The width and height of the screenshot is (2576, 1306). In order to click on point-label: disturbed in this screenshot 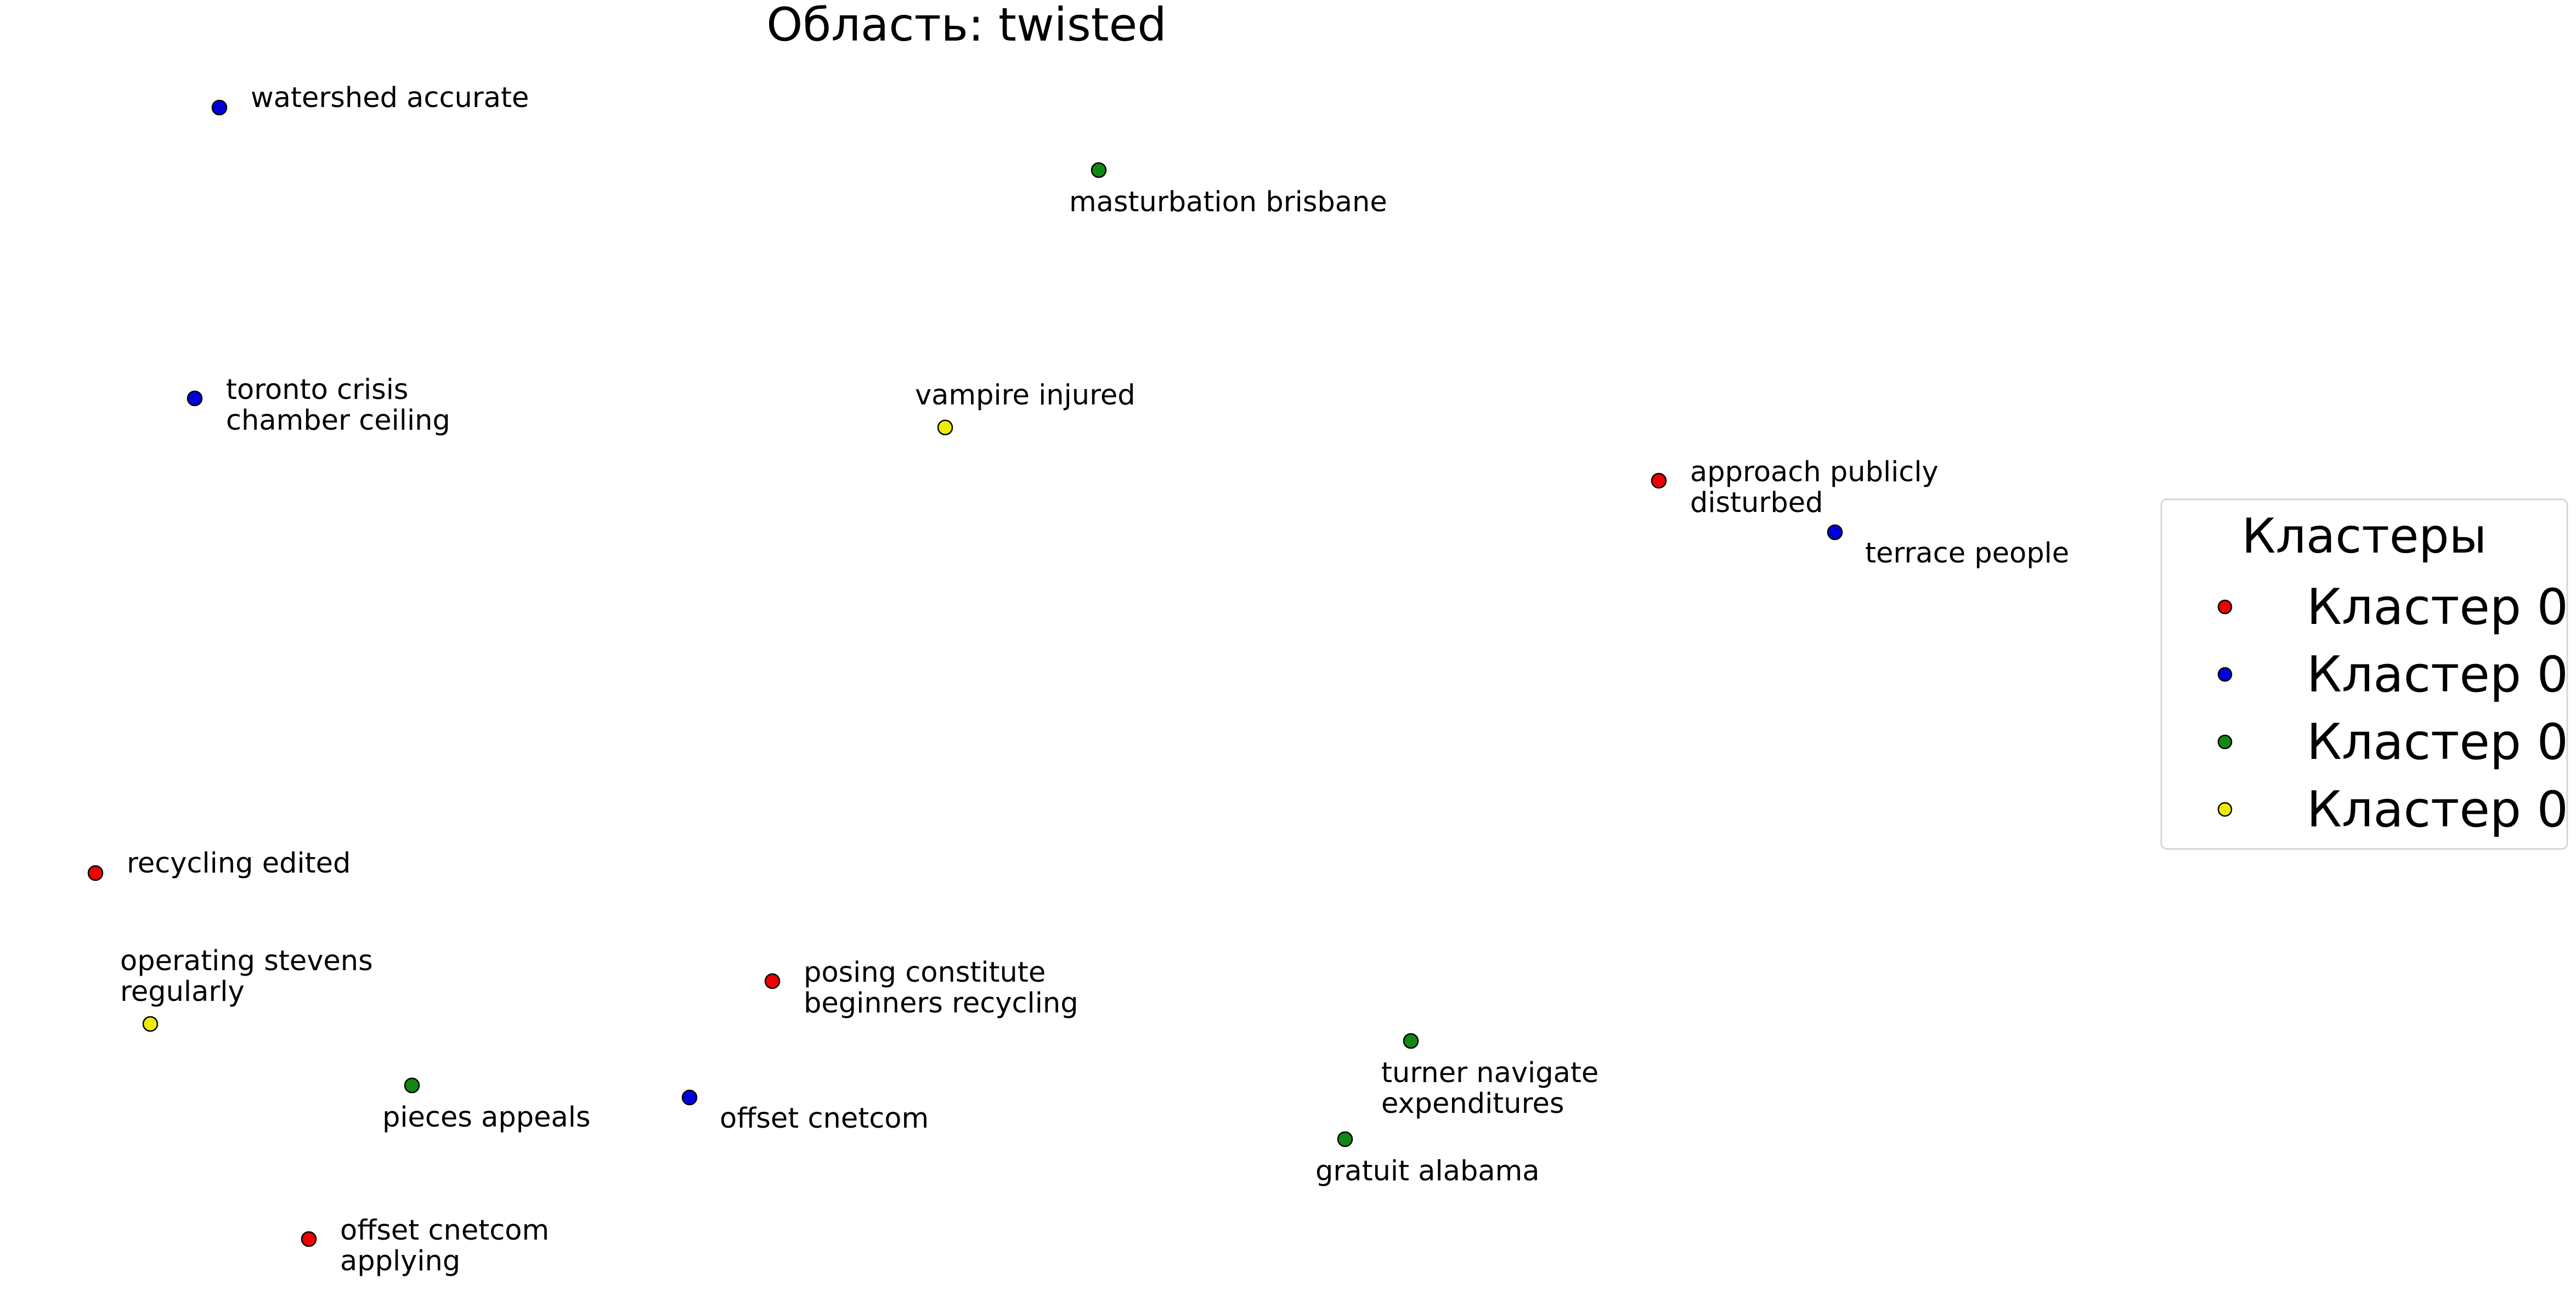, I will do `click(1756, 503)`.